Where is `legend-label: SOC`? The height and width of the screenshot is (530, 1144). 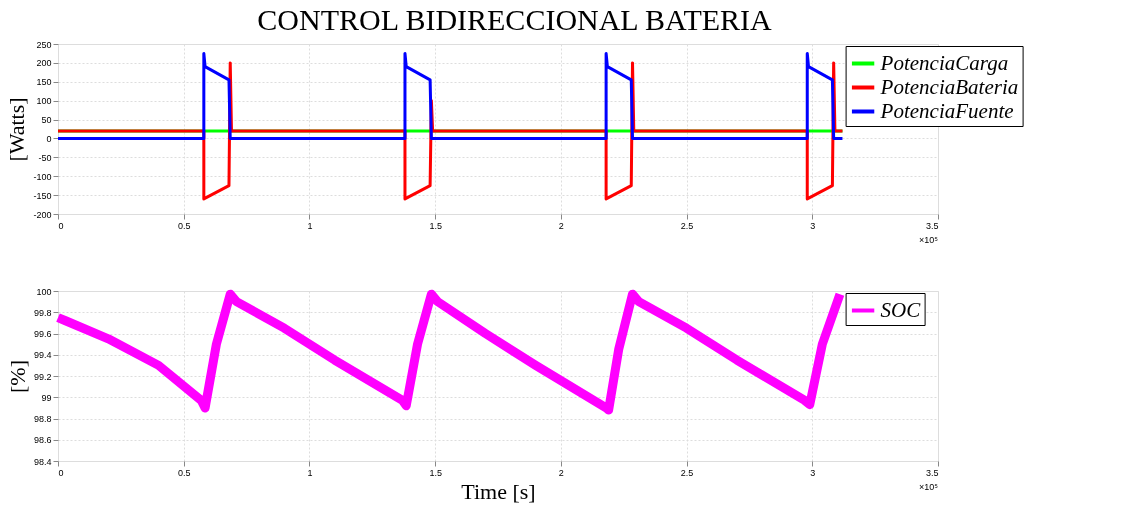 legend-label: SOC is located at coordinates (901, 309).